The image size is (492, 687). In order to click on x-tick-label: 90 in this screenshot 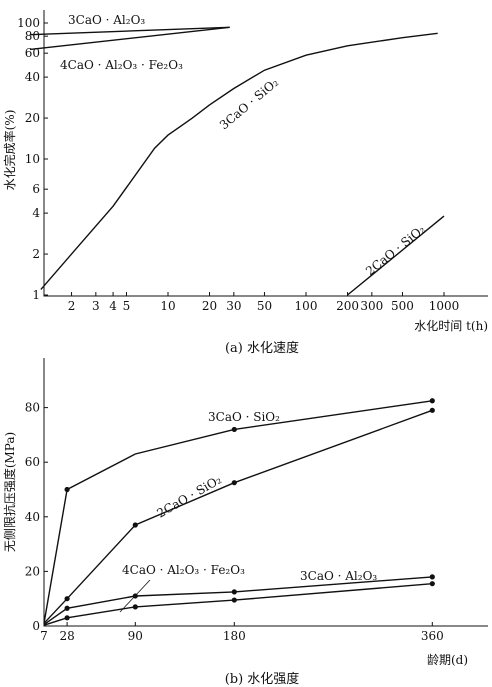, I will do `click(135, 636)`.